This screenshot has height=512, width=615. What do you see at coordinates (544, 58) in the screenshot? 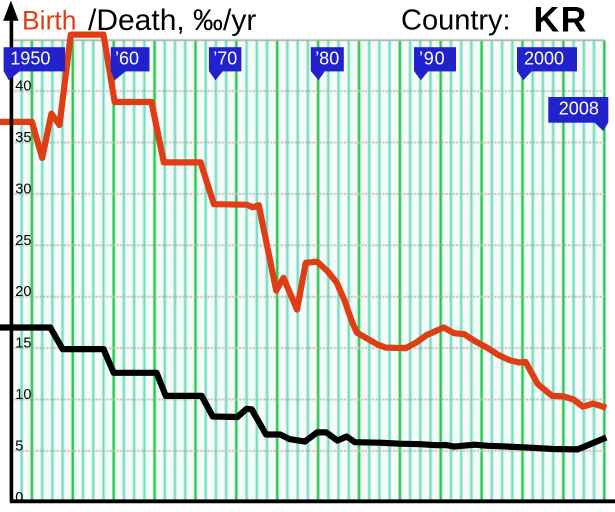
I see `svg-text: 2000` at bounding box center [544, 58].